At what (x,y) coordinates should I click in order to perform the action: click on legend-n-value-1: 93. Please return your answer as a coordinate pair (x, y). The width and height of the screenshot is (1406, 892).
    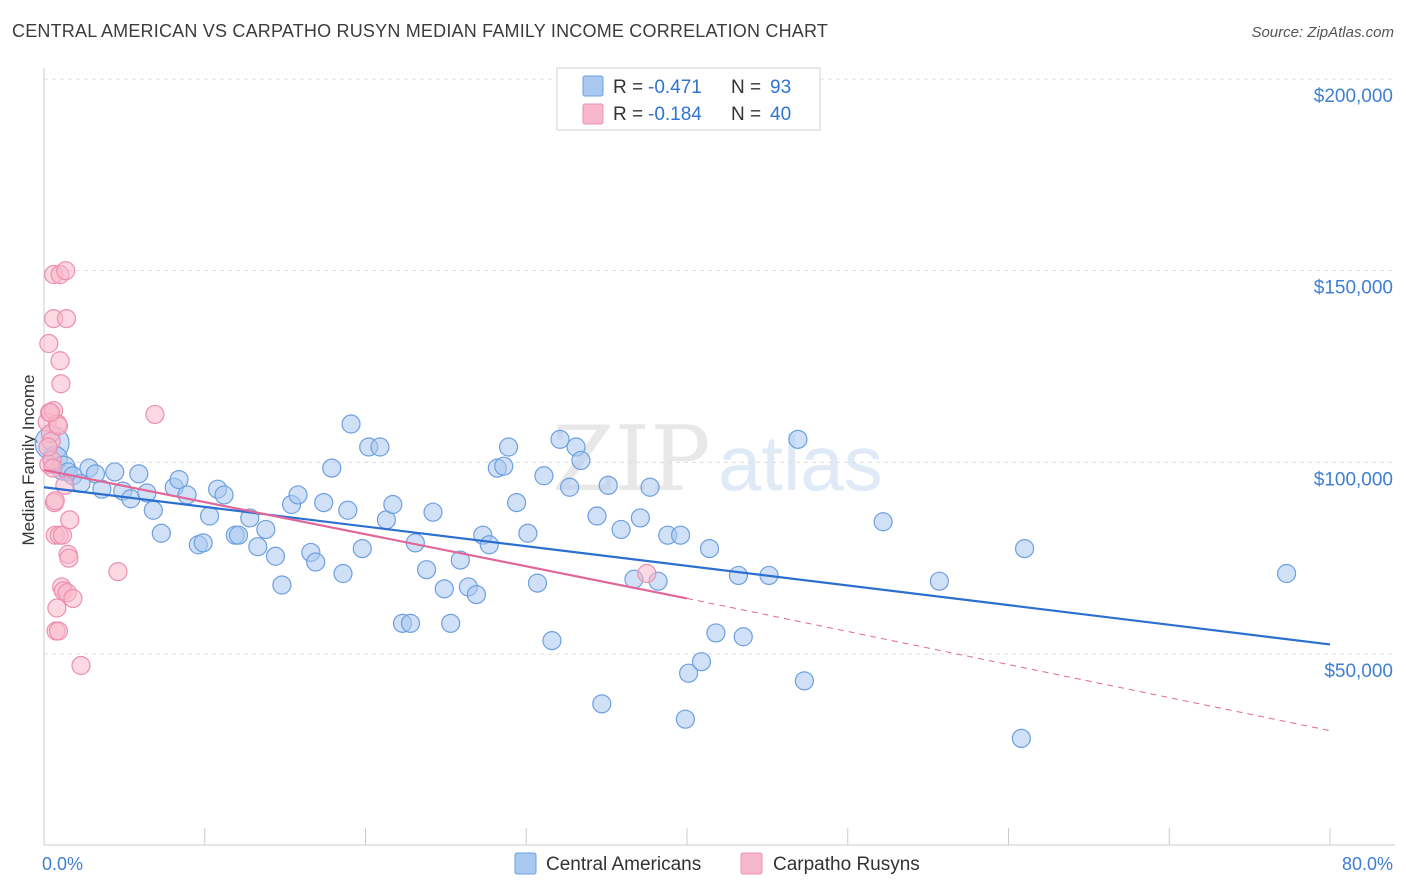
    Looking at the image, I should click on (780, 87).